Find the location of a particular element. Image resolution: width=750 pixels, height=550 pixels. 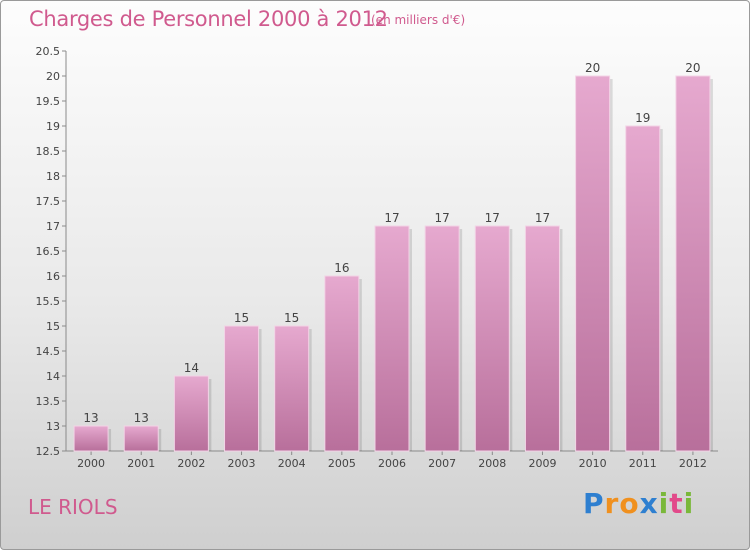

bar-2011 is located at coordinates (643, 288).